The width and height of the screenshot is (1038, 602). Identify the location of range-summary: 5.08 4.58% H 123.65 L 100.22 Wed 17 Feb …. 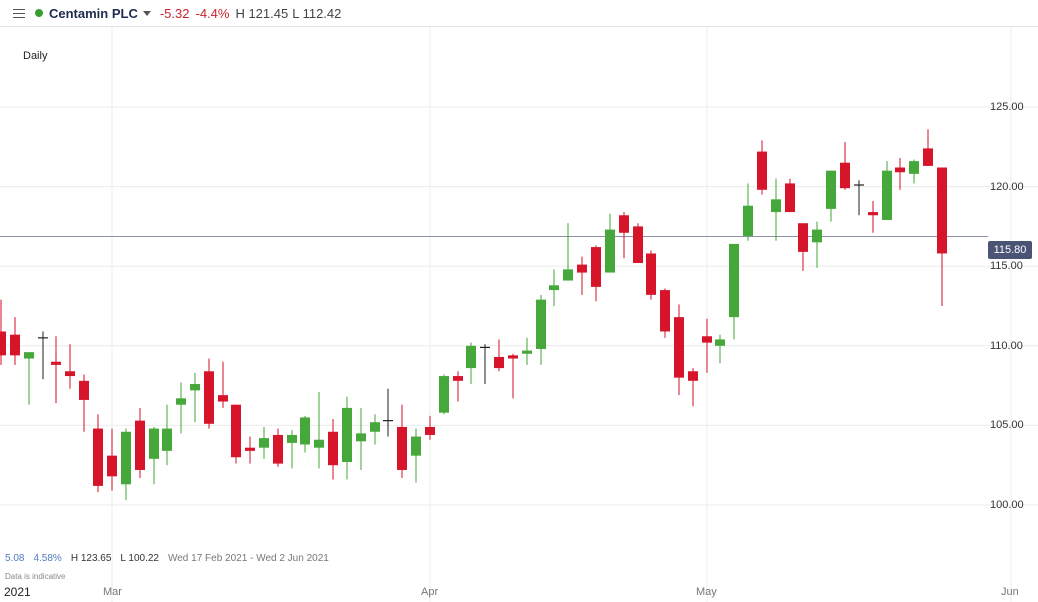
(167, 558).